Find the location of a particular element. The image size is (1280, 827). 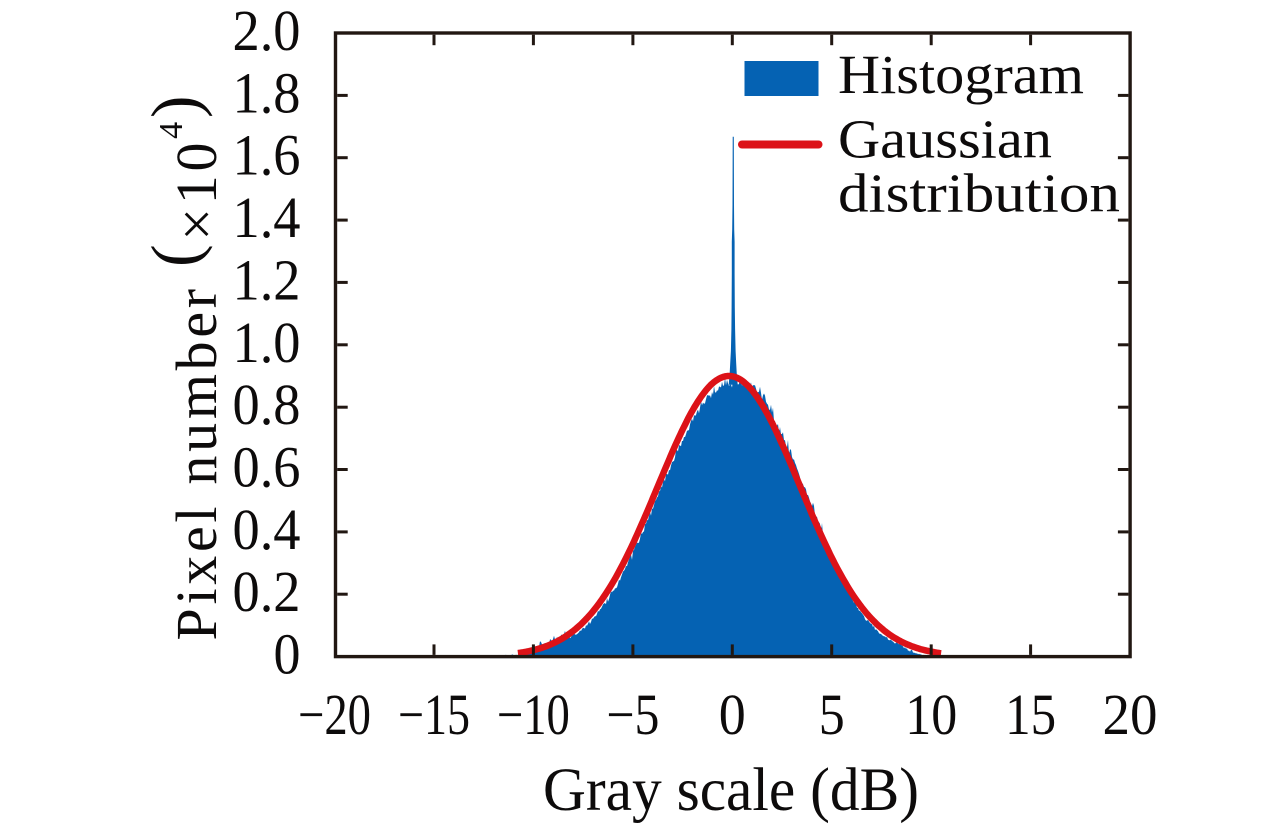

svg-text: 0.4 is located at coordinates (267, 529).